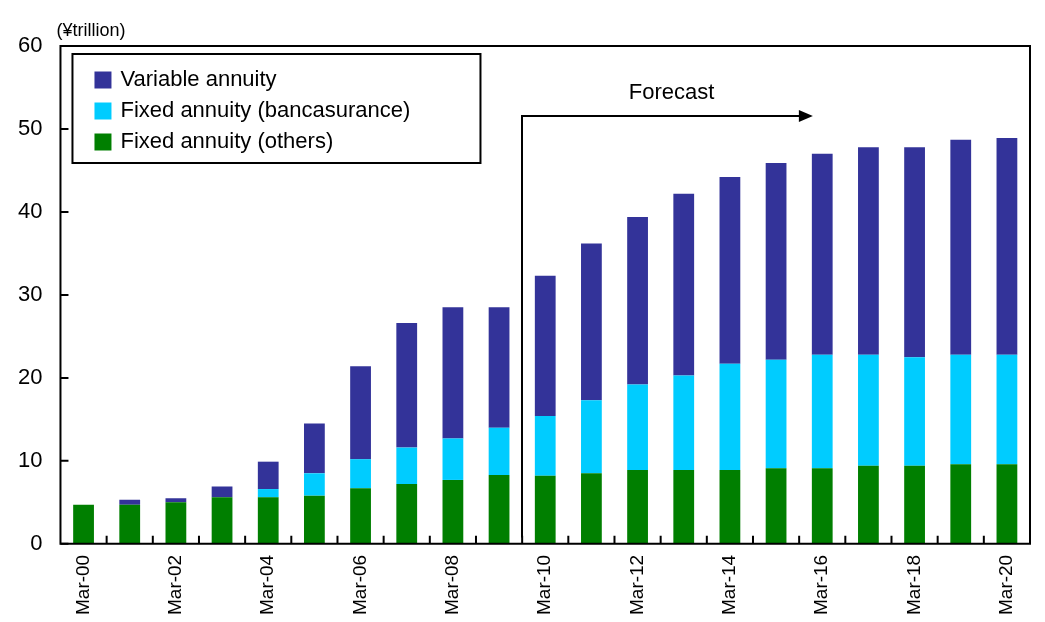 The height and width of the screenshot is (622, 1045). I want to click on x-tick-label: Mar-10, so click(544, 585).